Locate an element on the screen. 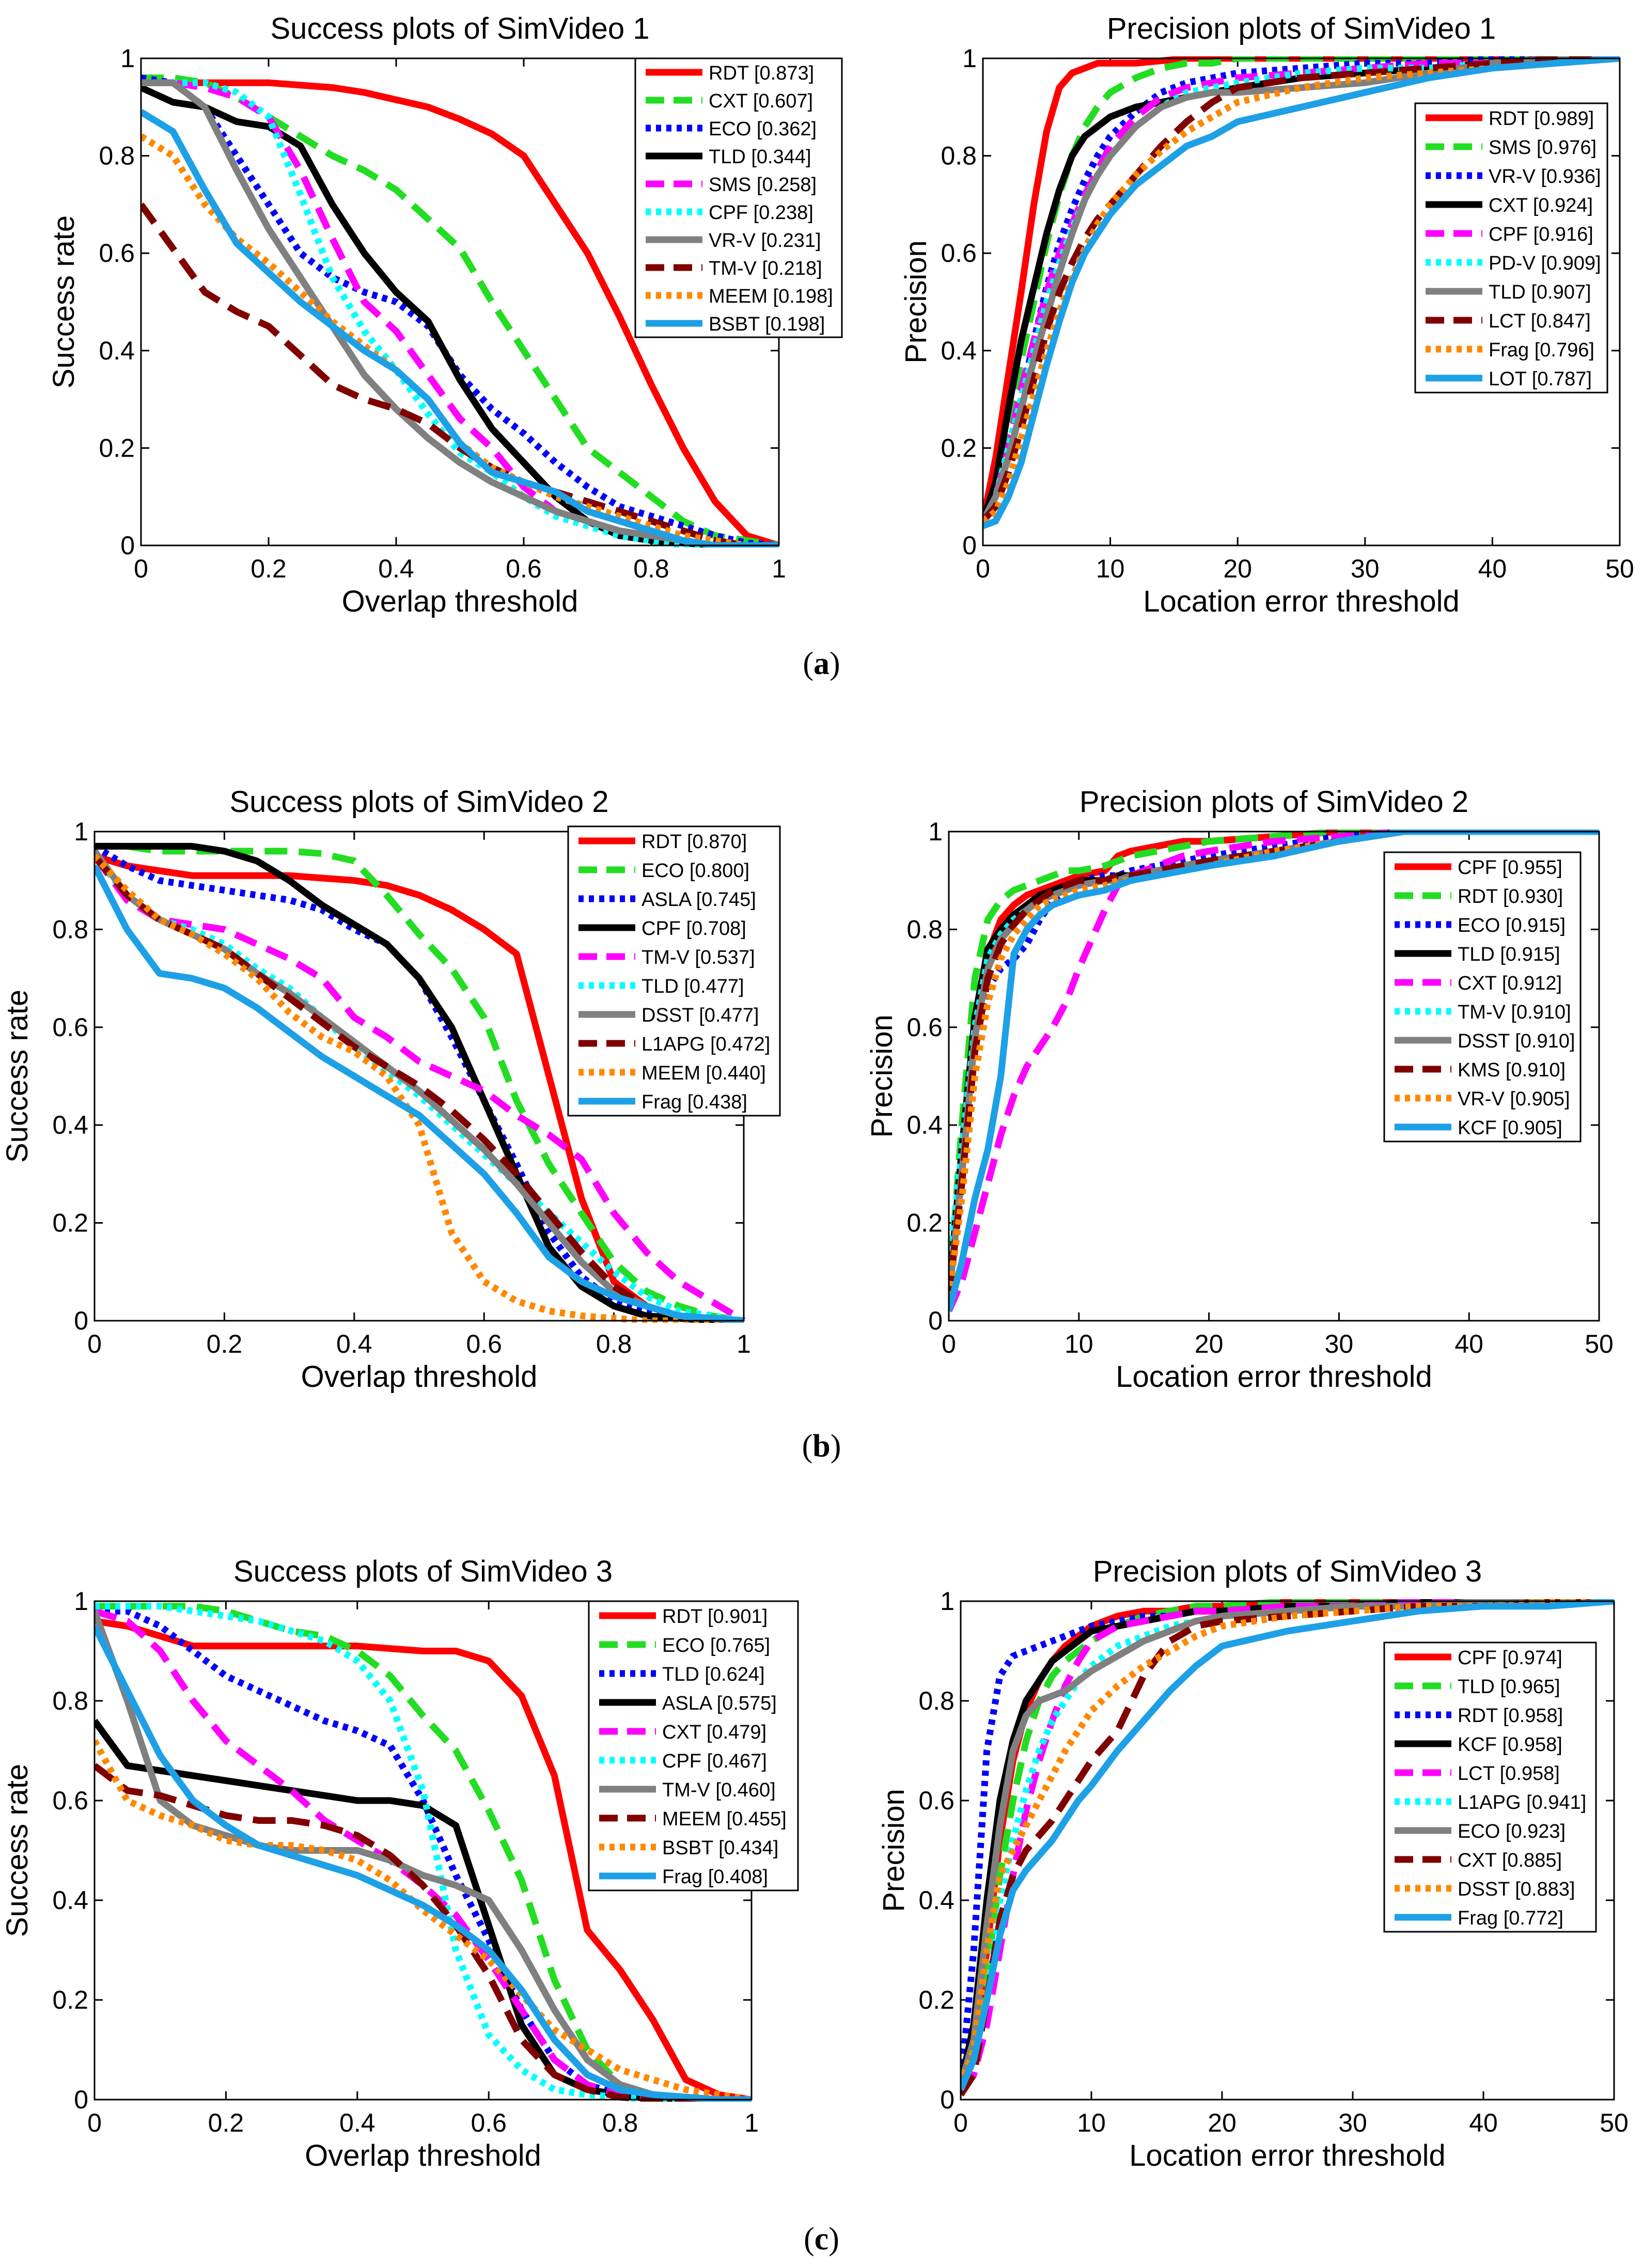 This screenshot has height=2268, width=1643. legend-label-3: TLD [0.624] is located at coordinates (713, 1674).